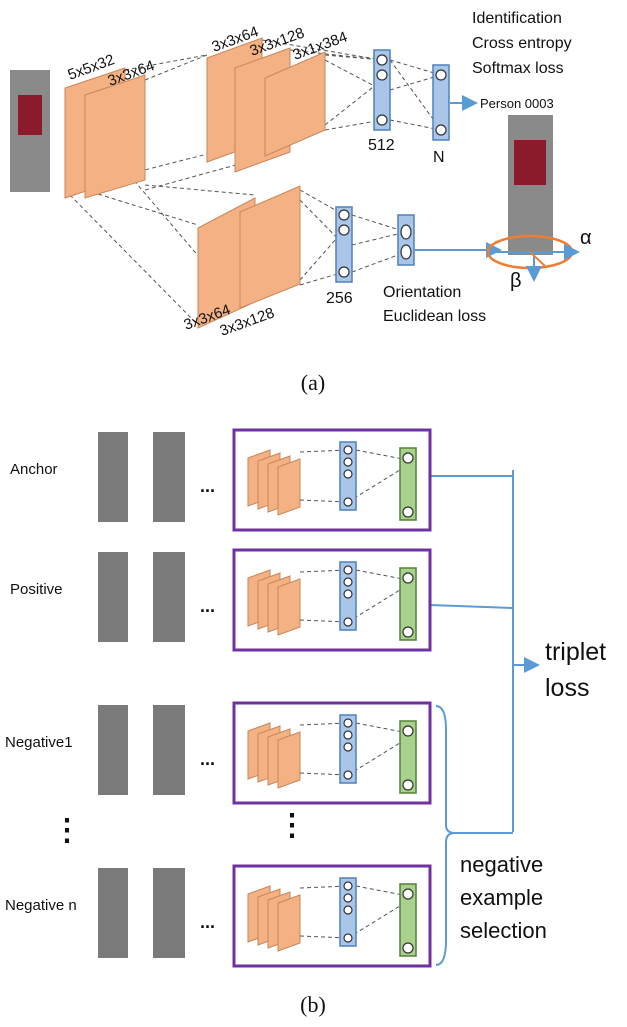 The height and width of the screenshot is (1027, 627). What do you see at coordinates (34, 469) in the screenshot?
I see `row-label: Anchor` at bounding box center [34, 469].